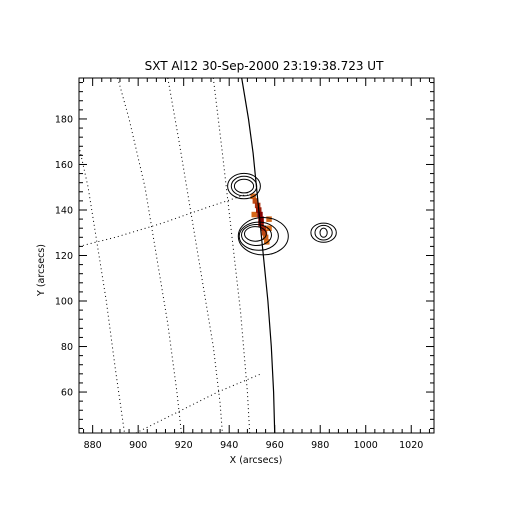 The image size is (512, 512). What do you see at coordinates (64, 165) in the screenshot?
I see `y-tick-label: 160` at bounding box center [64, 165].